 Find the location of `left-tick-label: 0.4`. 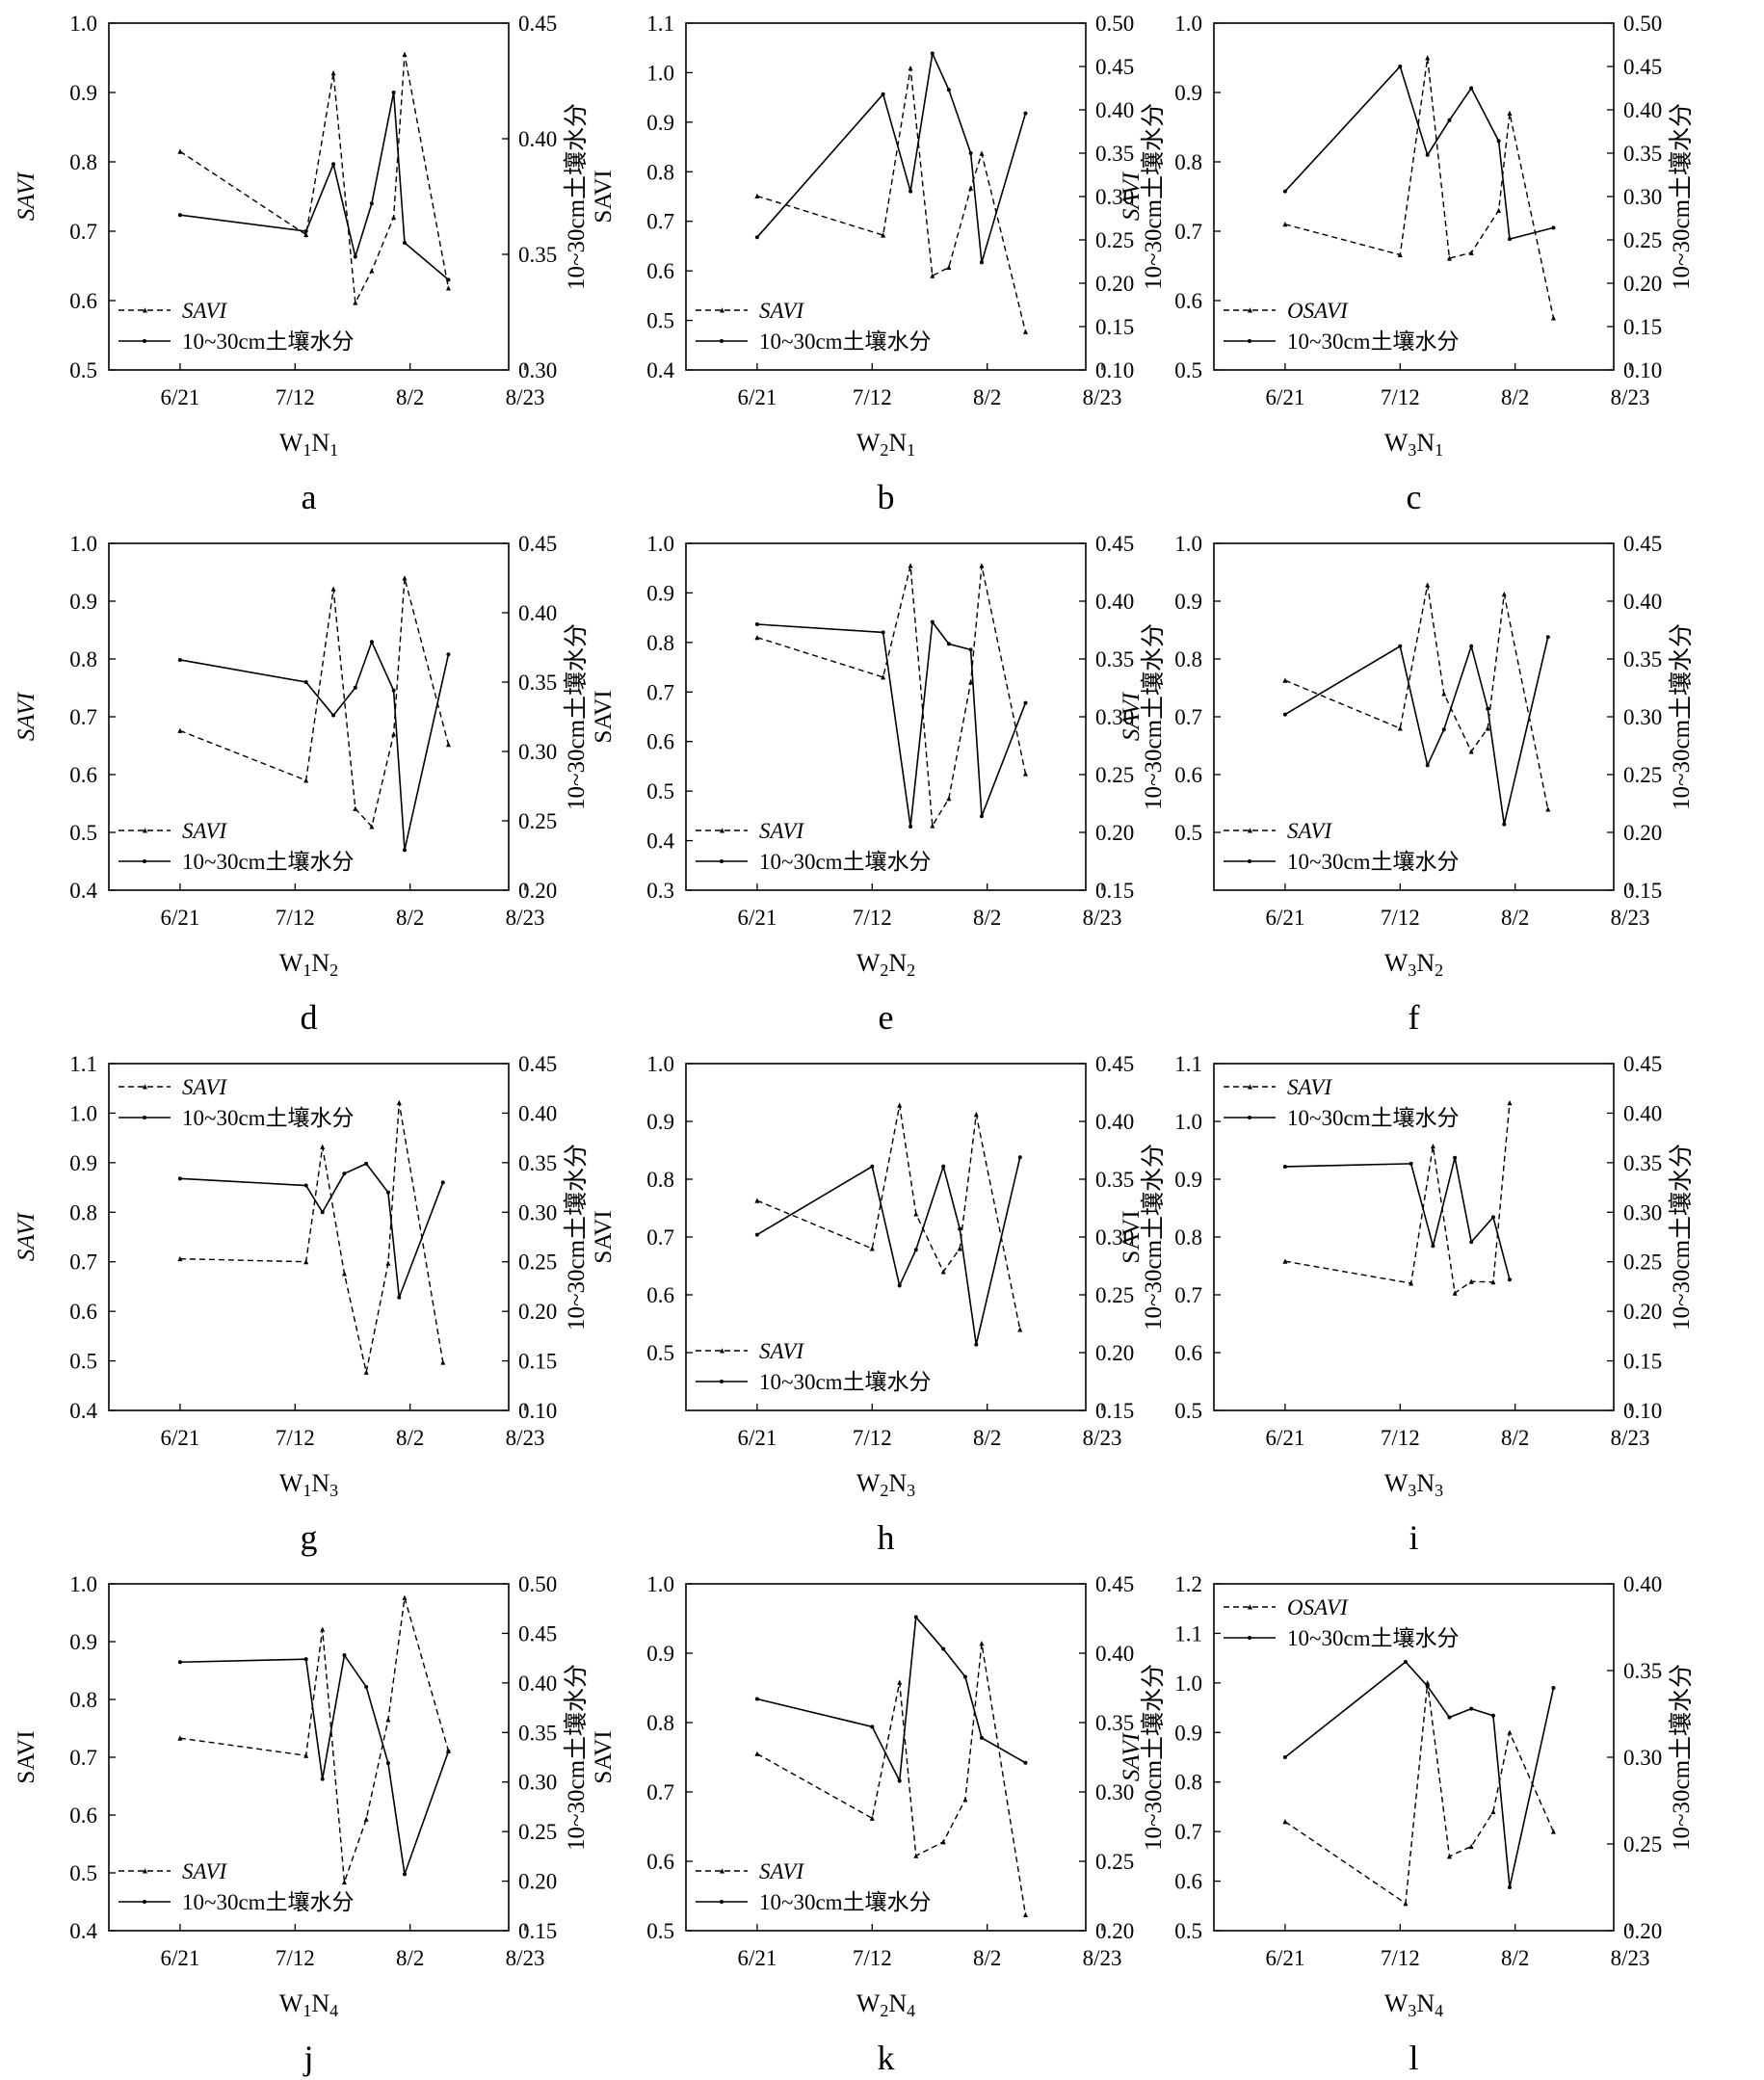

left-tick-label: 0.4 is located at coordinates (660, 841).